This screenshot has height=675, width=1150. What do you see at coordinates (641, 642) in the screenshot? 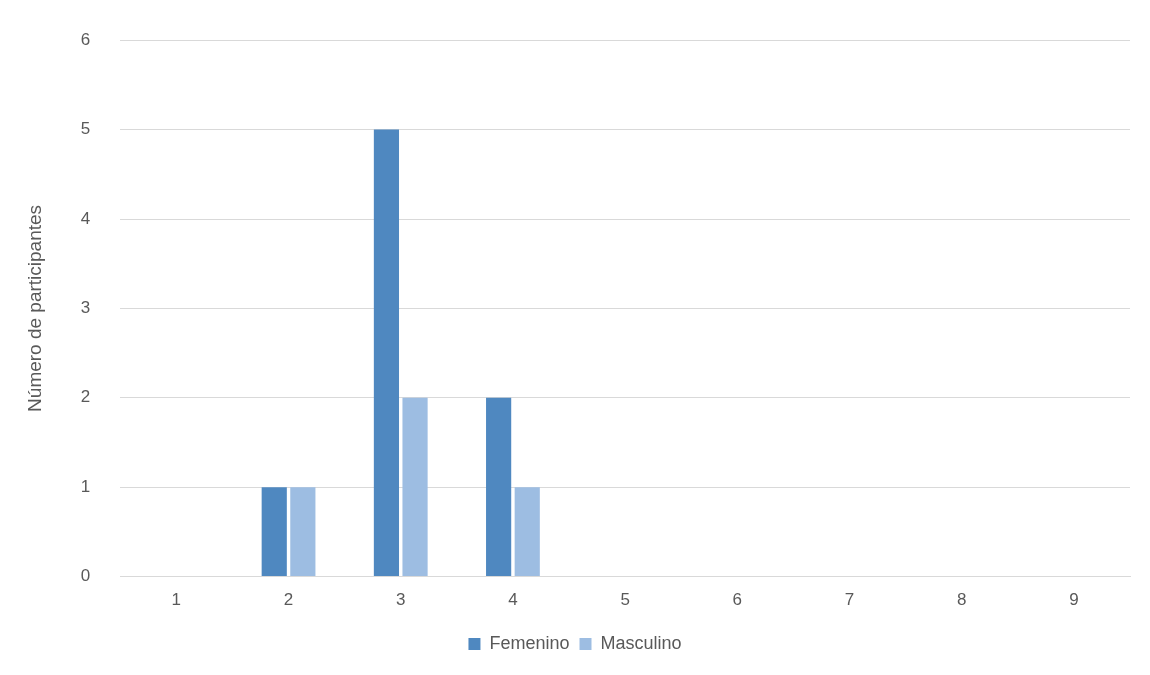
I see `legend-label: Masculino` at bounding box center [641, 642].